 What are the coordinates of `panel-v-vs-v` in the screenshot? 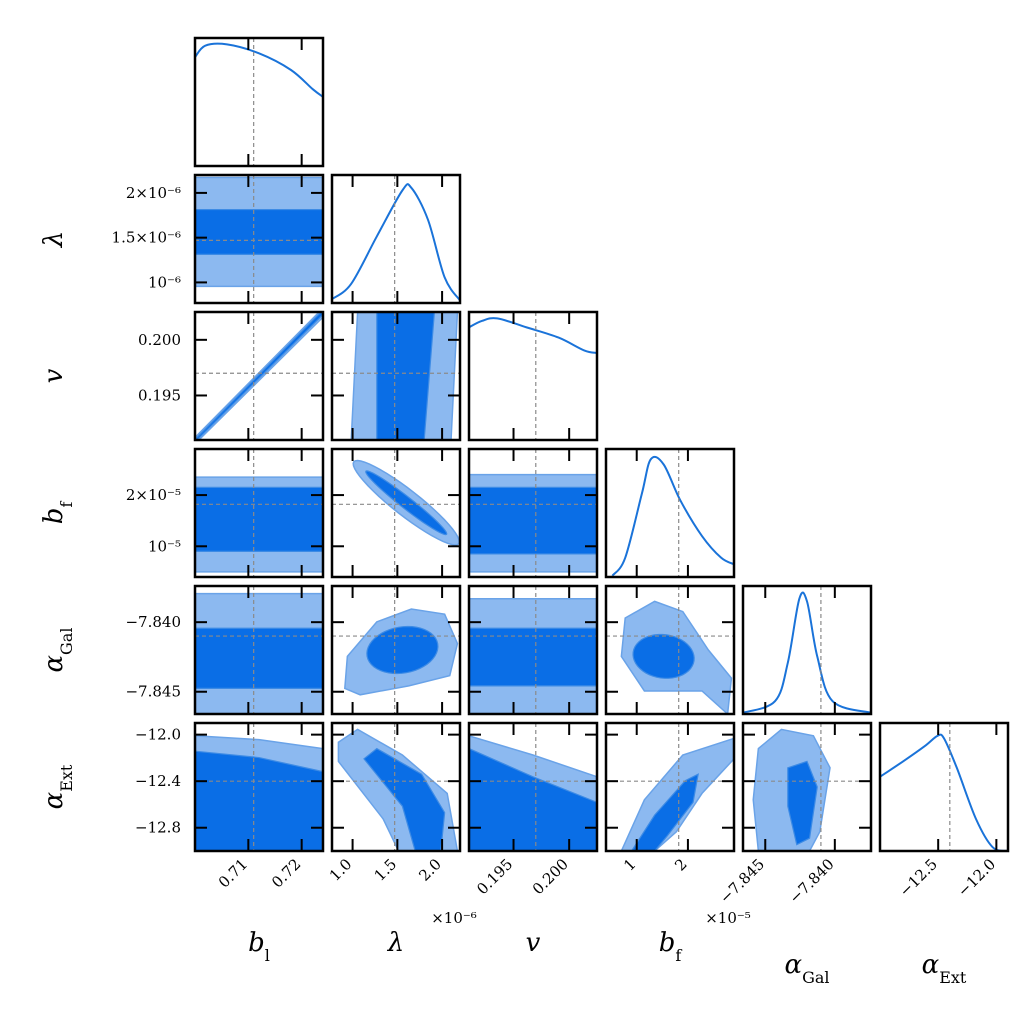 It's located at (533, 376).